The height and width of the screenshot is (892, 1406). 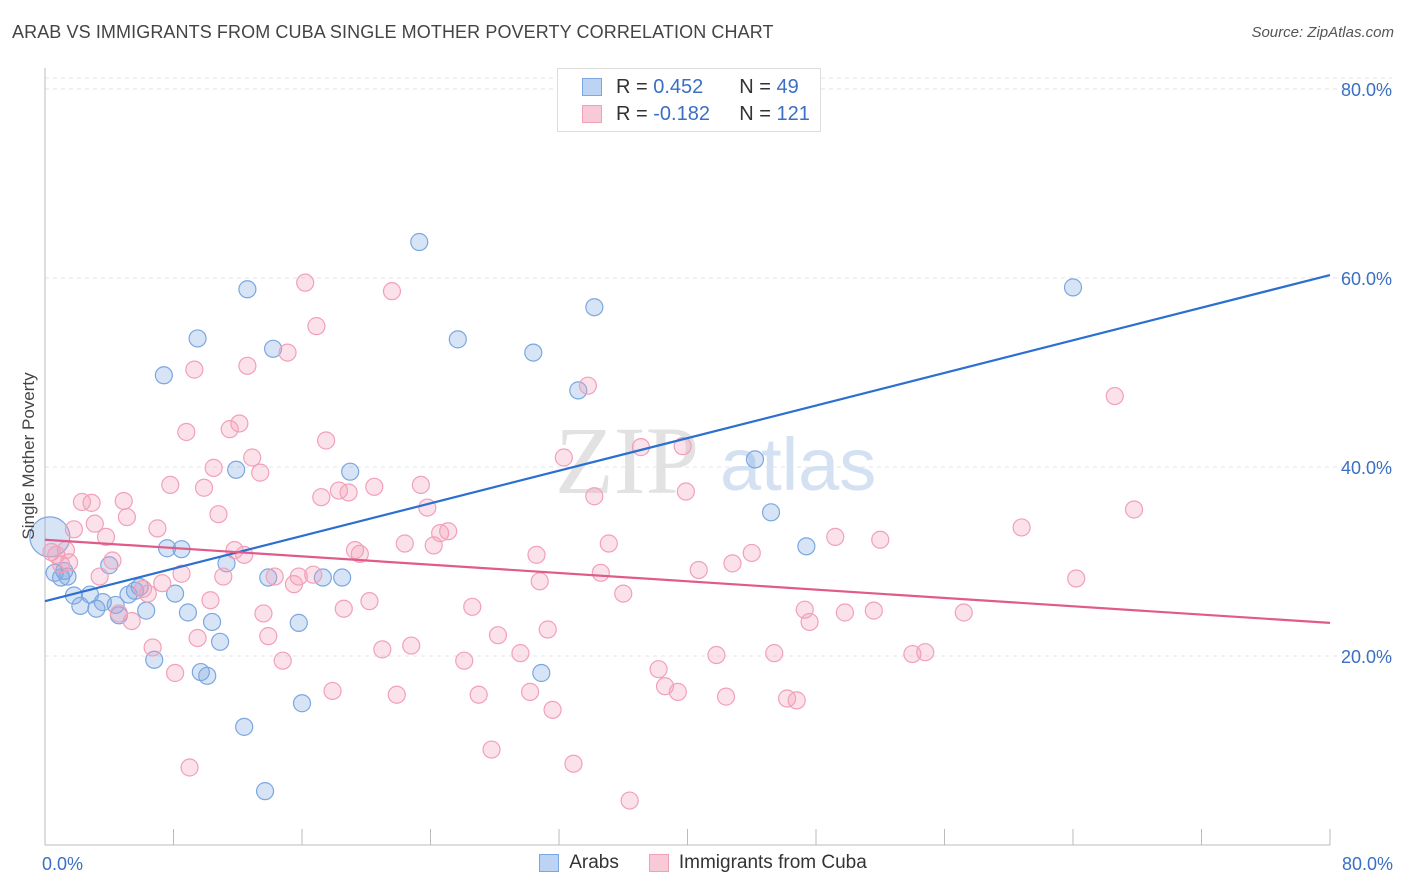 I want to click on y-tick-label: 40.0%, so click(x=1366, y=468).